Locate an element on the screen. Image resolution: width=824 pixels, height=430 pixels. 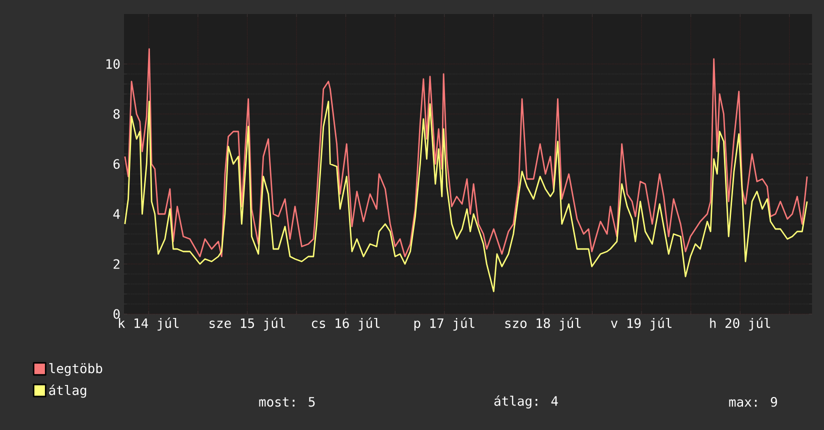
y-tick-label: 0 is located at coordinates (117, 314).